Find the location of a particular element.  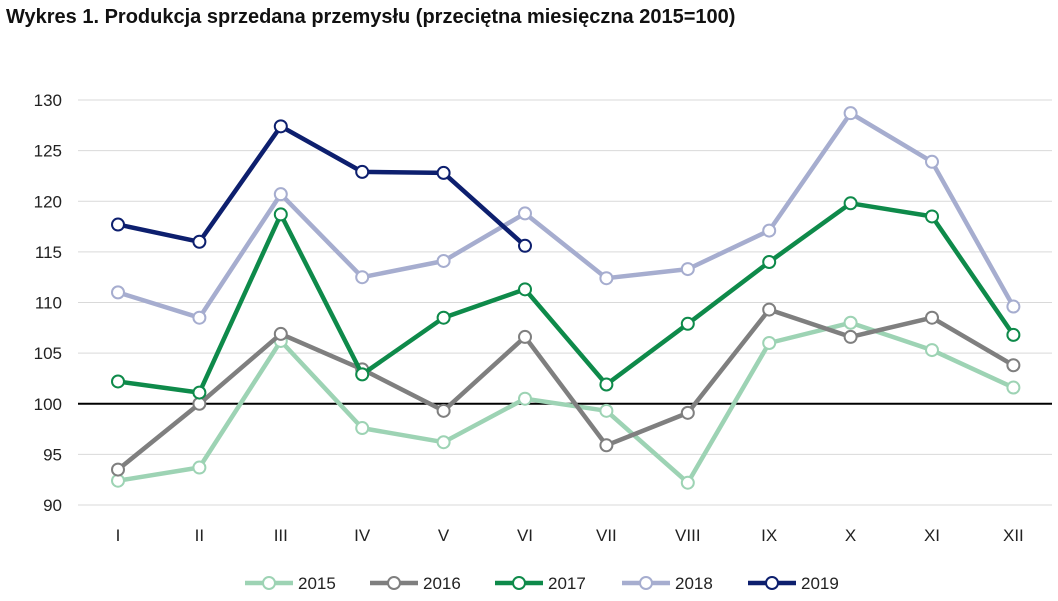

y-tick-label-95: 95 is located at coordinates (52, 454).